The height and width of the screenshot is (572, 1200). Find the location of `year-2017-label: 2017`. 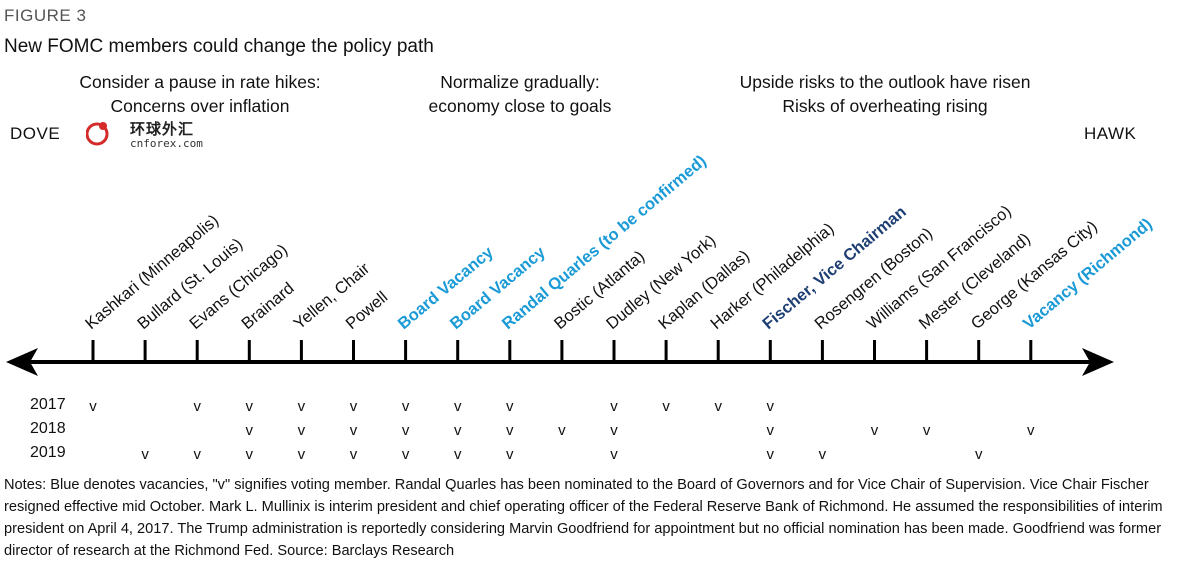

year-2017-label: 2017 is located at coordinates (48, 404).